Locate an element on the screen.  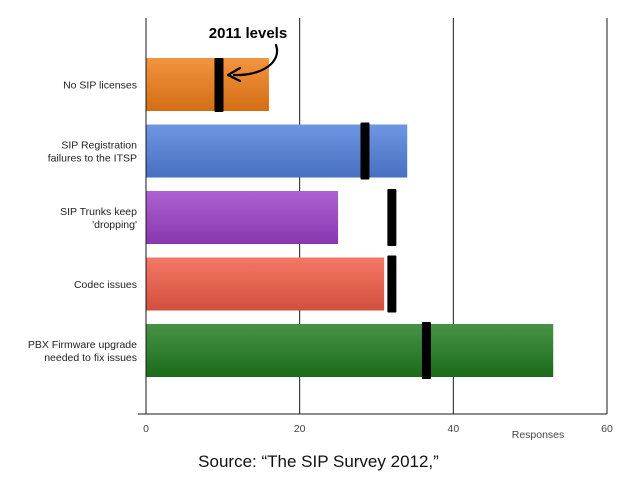
category-label: No SIP licenses is located at coordinates (100, 86).